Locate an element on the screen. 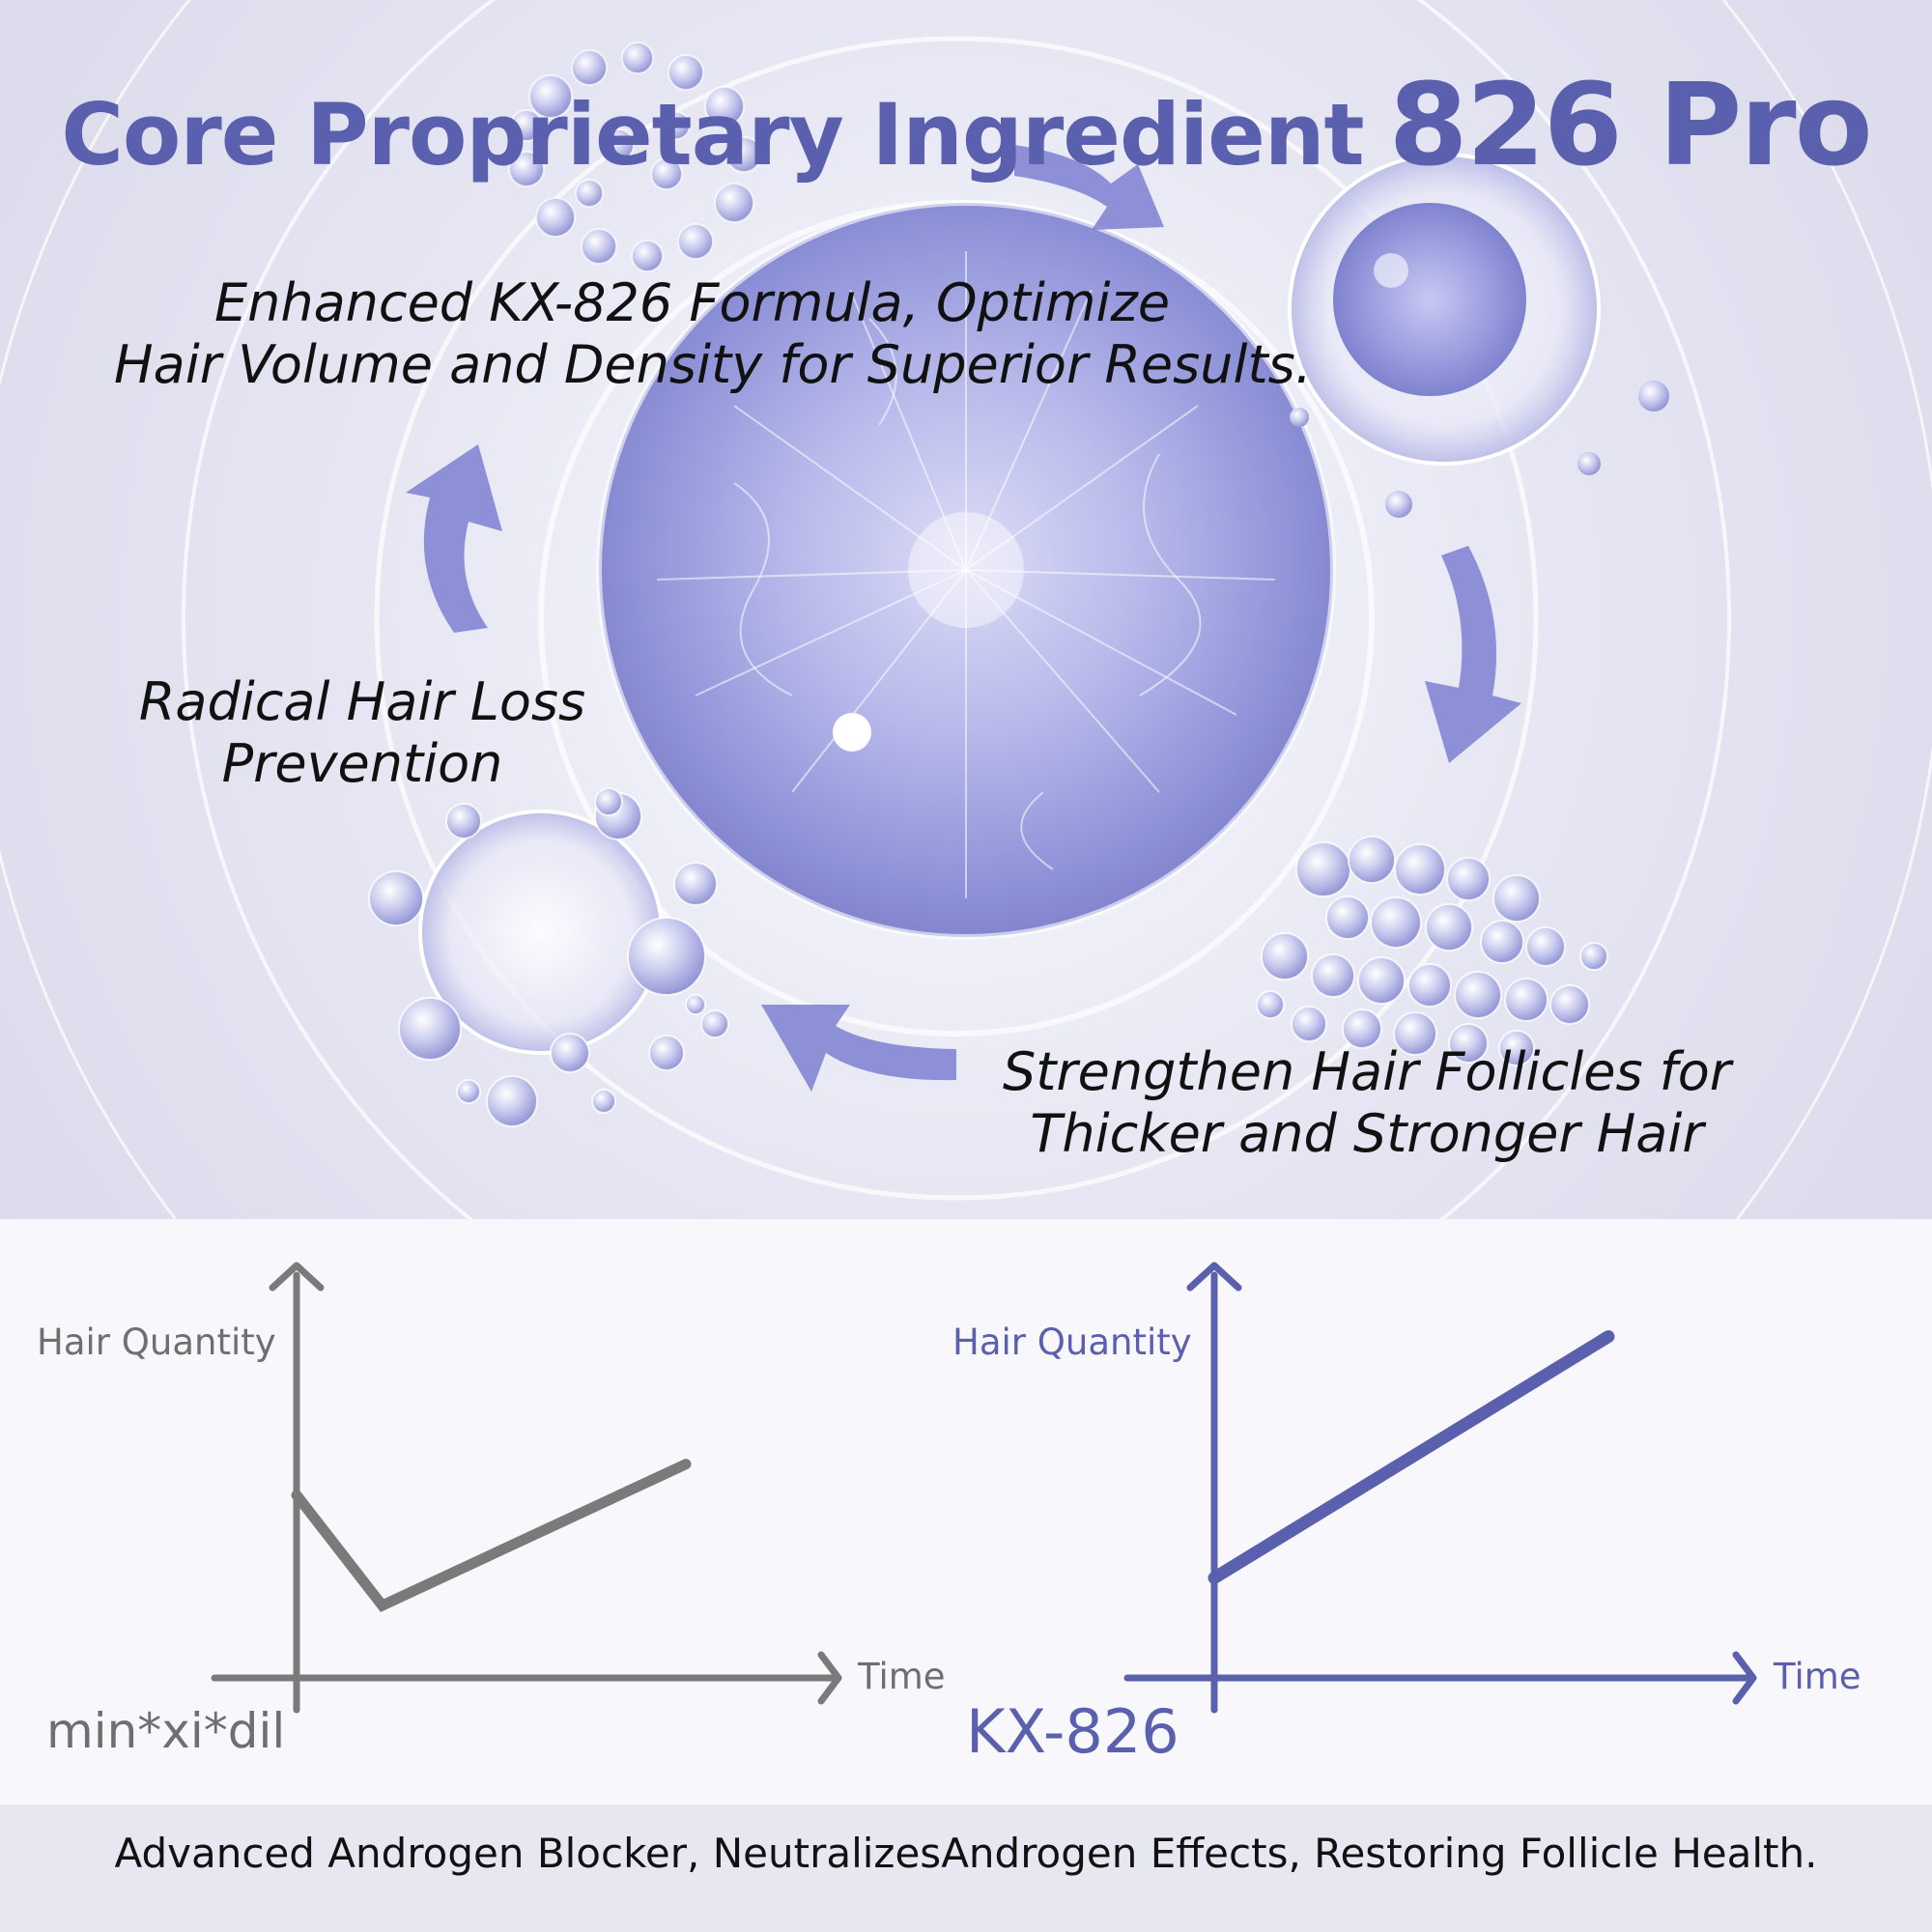 Image resolution: width=1932 pixels, height=1932 pixels. chart1-caption: min*xi*dil is located at coordinates (166, 1731).